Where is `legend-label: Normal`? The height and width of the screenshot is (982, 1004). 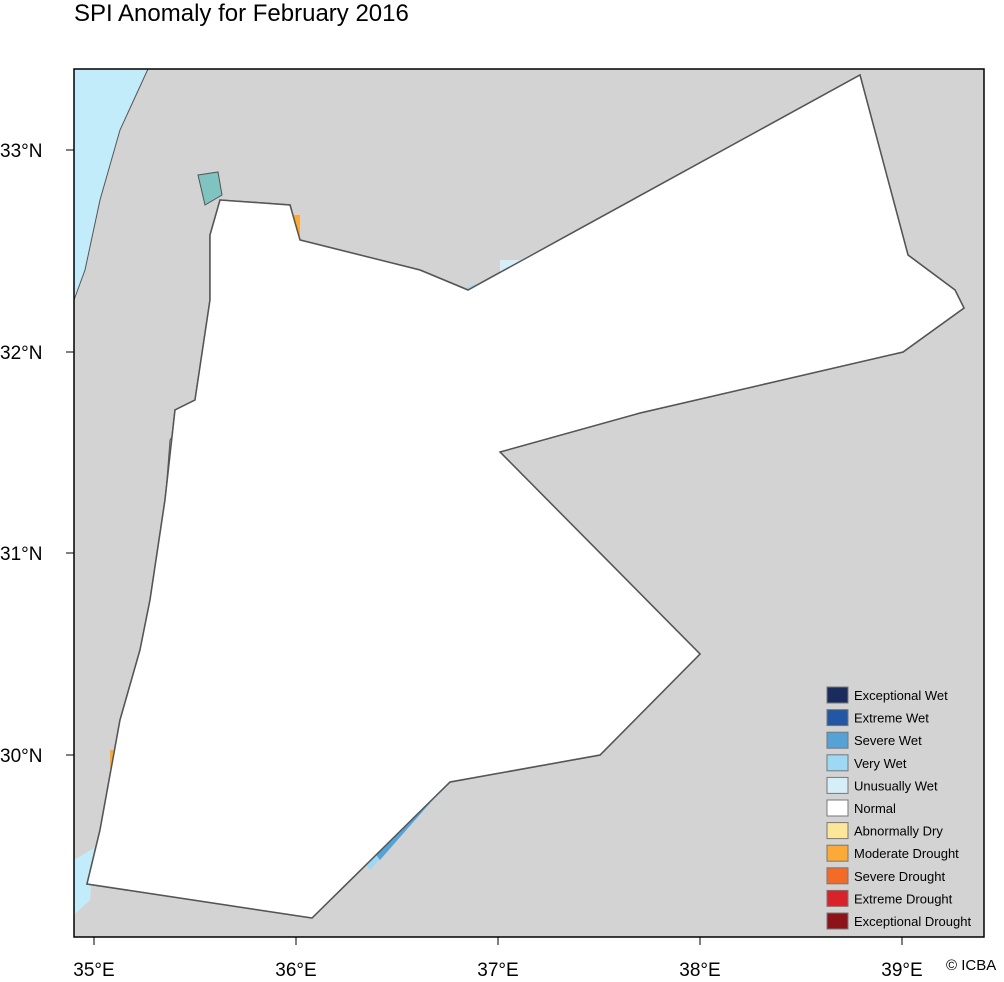 legend-label: Normal is located at coordinates (875, 808).